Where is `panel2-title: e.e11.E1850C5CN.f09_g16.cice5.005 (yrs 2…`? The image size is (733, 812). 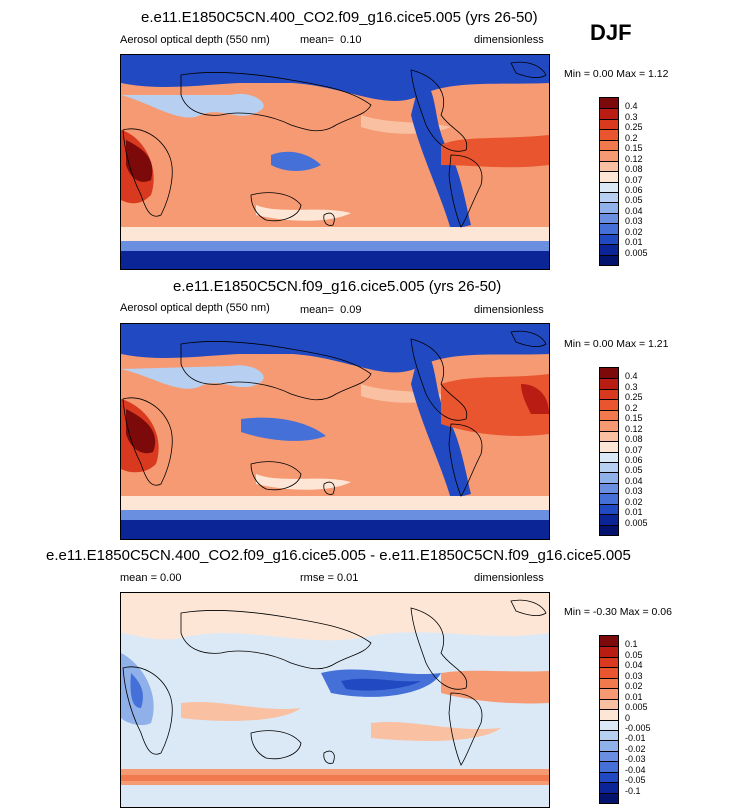
panel2-title: e.e11.E1850C5CN.f09_g16.cice5.005 (yrs 2… is located at coordinates (337, 286).